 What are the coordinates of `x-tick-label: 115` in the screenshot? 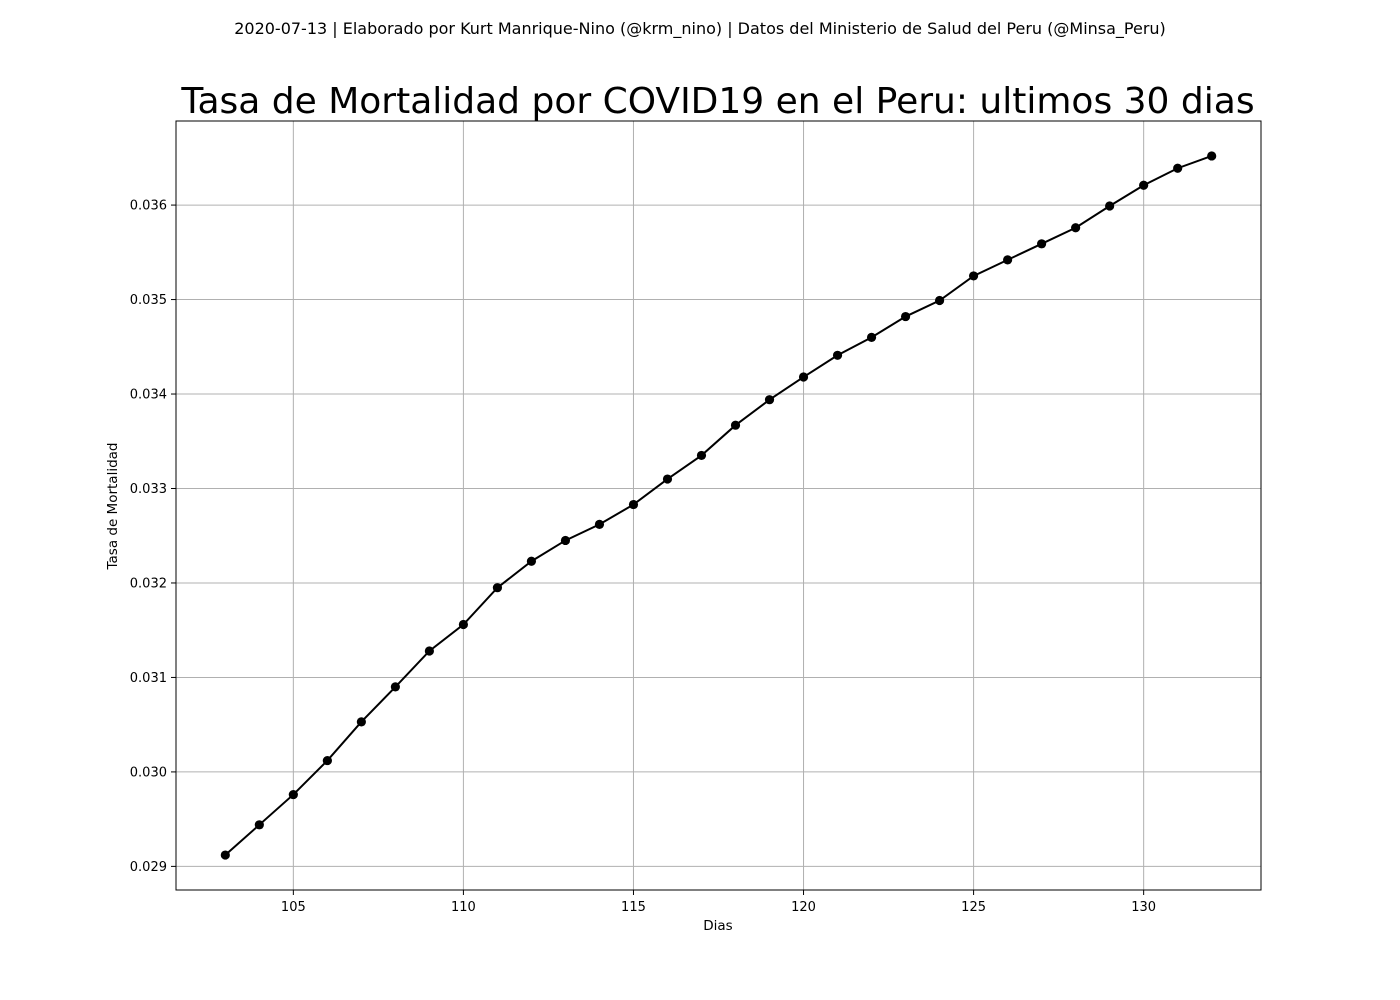 It's located at (633, 907).